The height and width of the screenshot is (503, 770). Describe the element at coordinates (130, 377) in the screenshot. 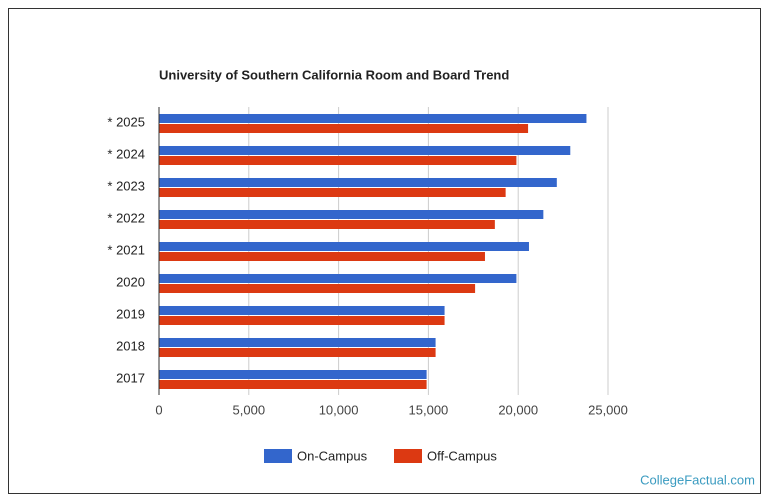

I see `y-tick-label: 2017` at that location.